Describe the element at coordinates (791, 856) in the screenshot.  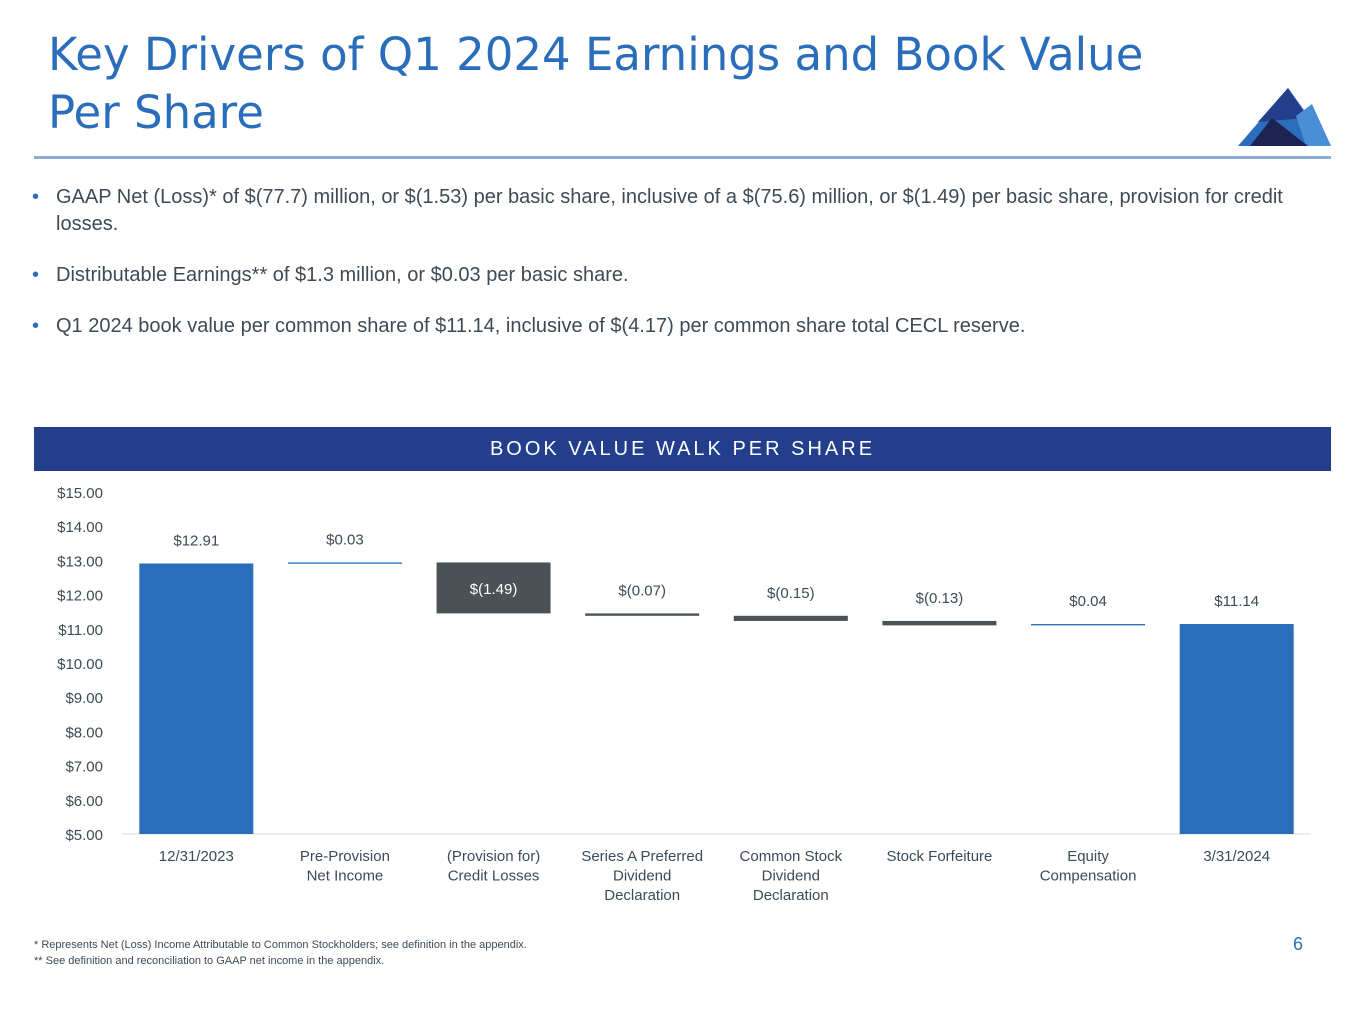
I see `x-category-label: Common Stock` at that location.